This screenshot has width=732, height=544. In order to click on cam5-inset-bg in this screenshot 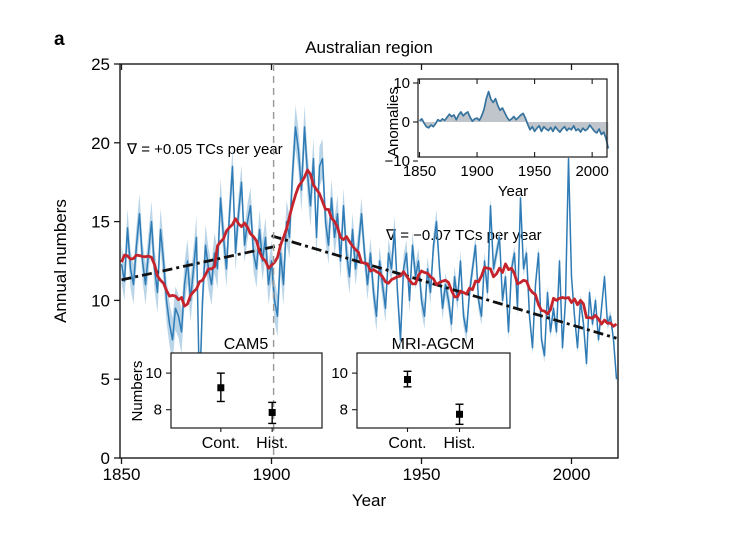, I will do `click(246, 390)`.